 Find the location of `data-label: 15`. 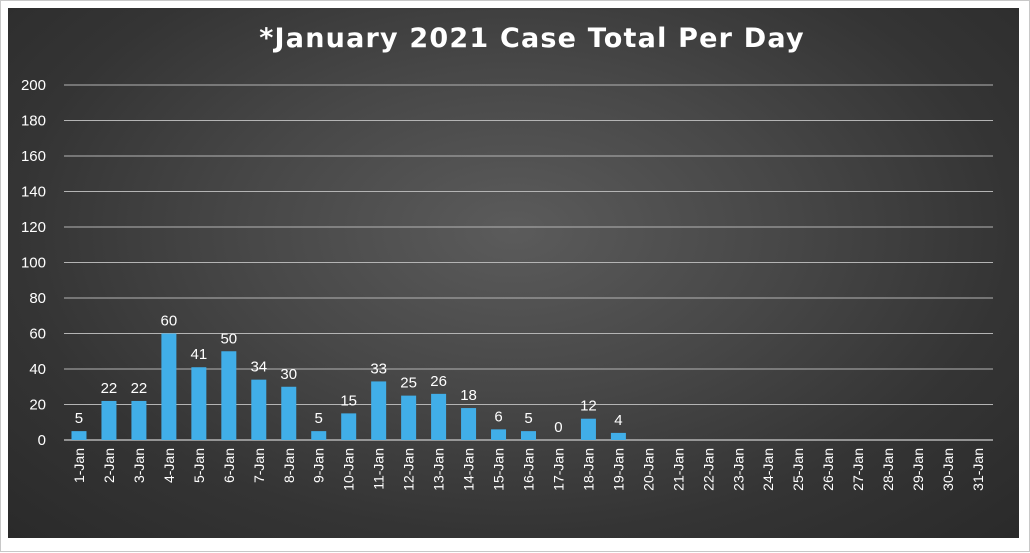

data-label: 15 is located at coordinates (348, 400).